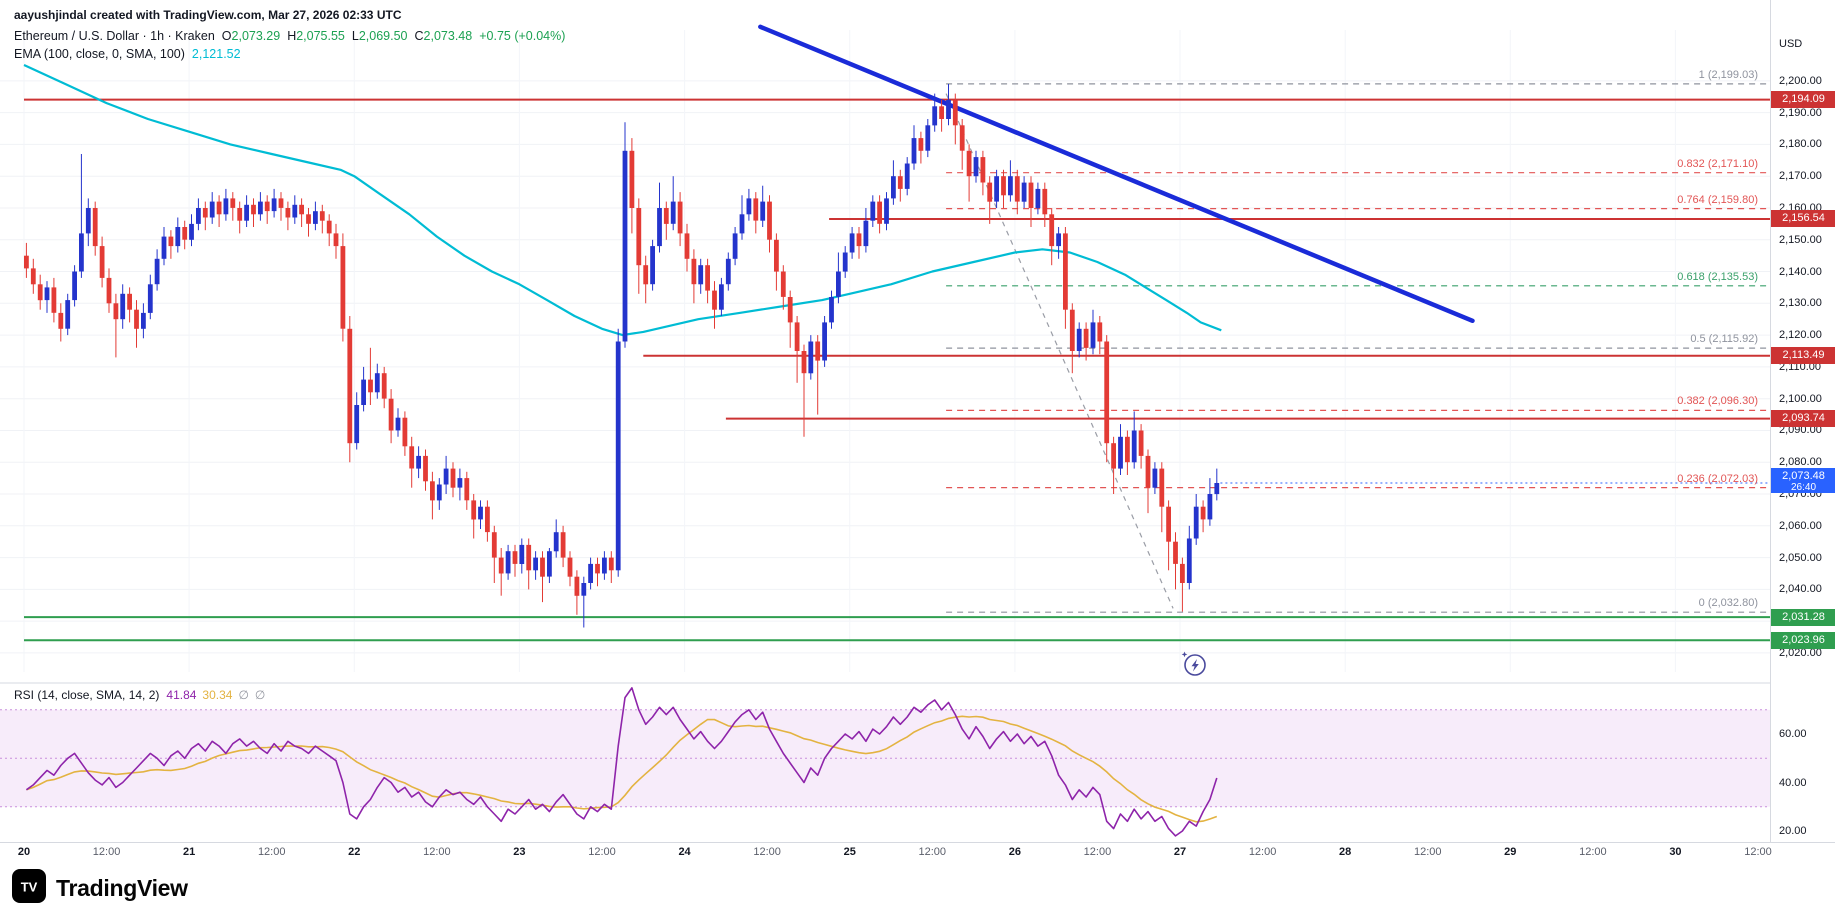  I want to click on time-tick-label: 20, so click(24, 852).